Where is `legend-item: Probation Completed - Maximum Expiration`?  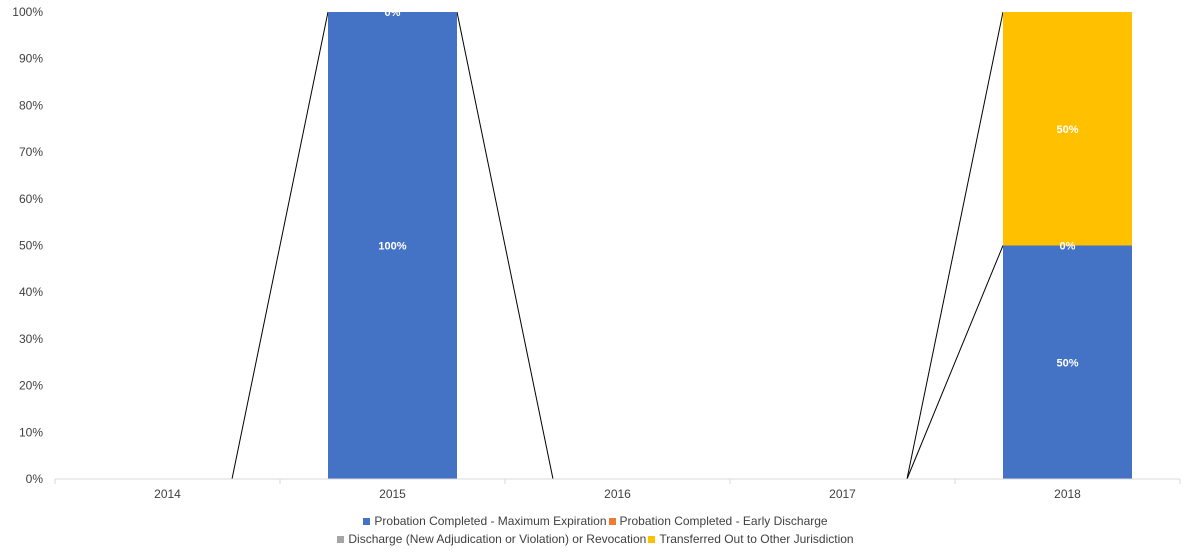 legend-item: Probation Completed - Maximum Expiration is located at coordinates (485, 521).